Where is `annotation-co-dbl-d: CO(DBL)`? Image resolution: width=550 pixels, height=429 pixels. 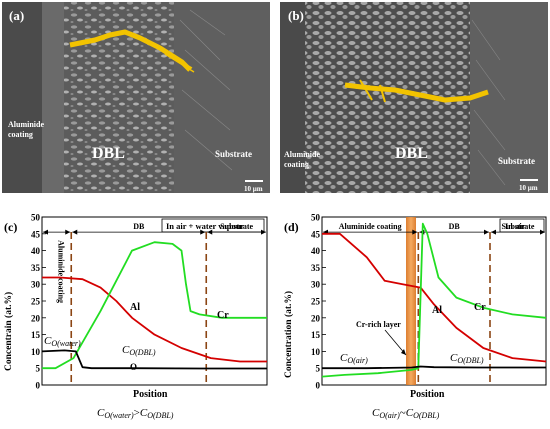 annotation-co-dbl-d: CO(DBL) is located at coordinates (467, 358).